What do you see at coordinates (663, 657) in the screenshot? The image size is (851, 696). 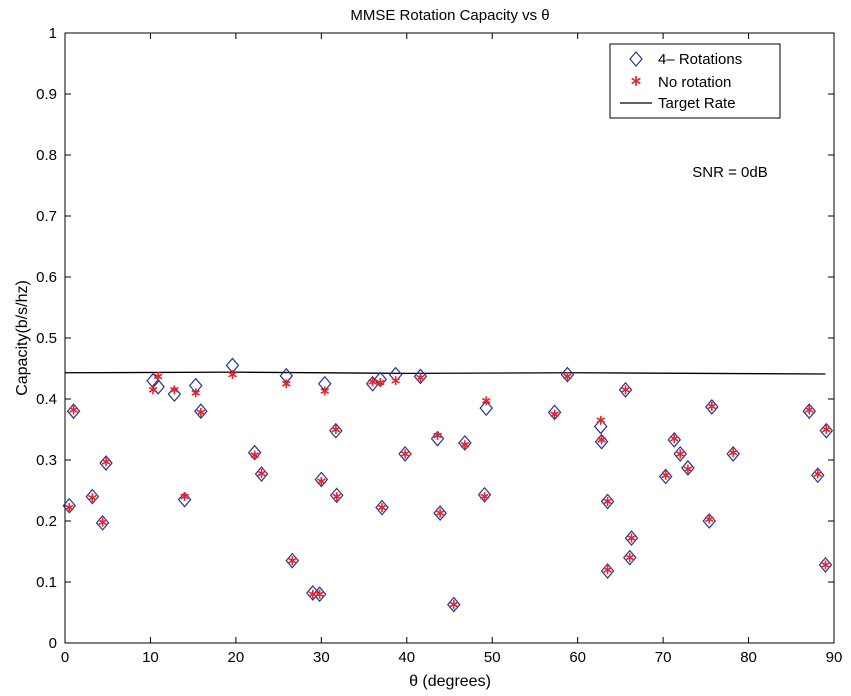 I see `x-tick-label: 70` at bounding box center [663, 657].